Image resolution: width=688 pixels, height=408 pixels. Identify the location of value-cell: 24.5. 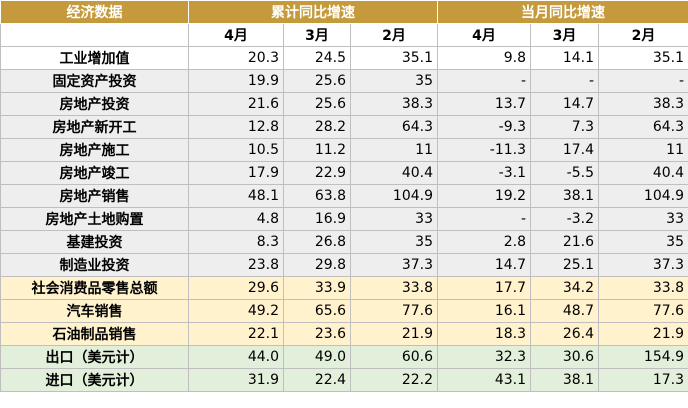
(317, 58).